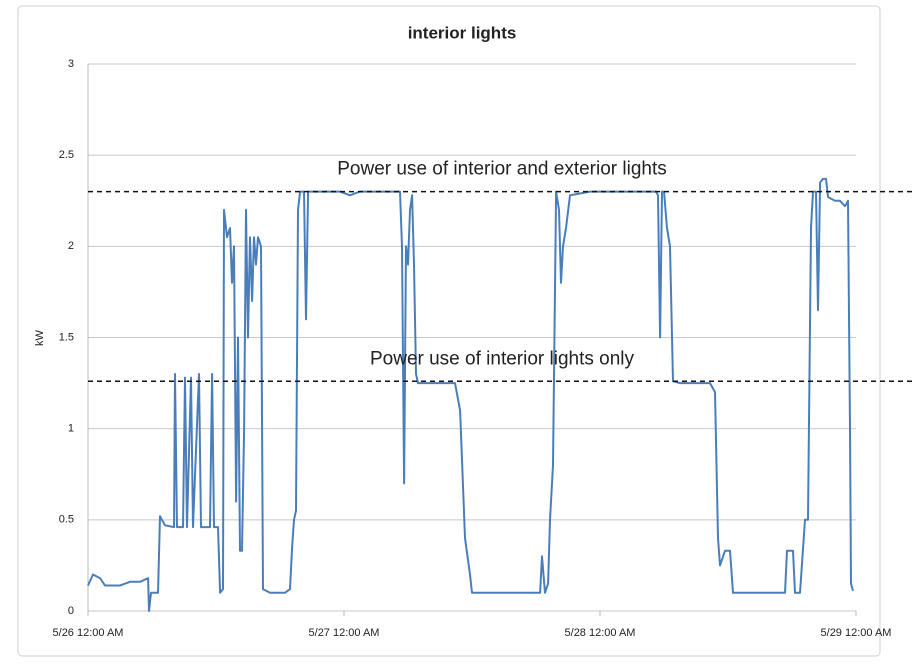  What do you see at coordinates (856, 633) in the screenshot?
I see `x-tick-label: 5/29 12:00 AM` at bounding box center [856, 633].